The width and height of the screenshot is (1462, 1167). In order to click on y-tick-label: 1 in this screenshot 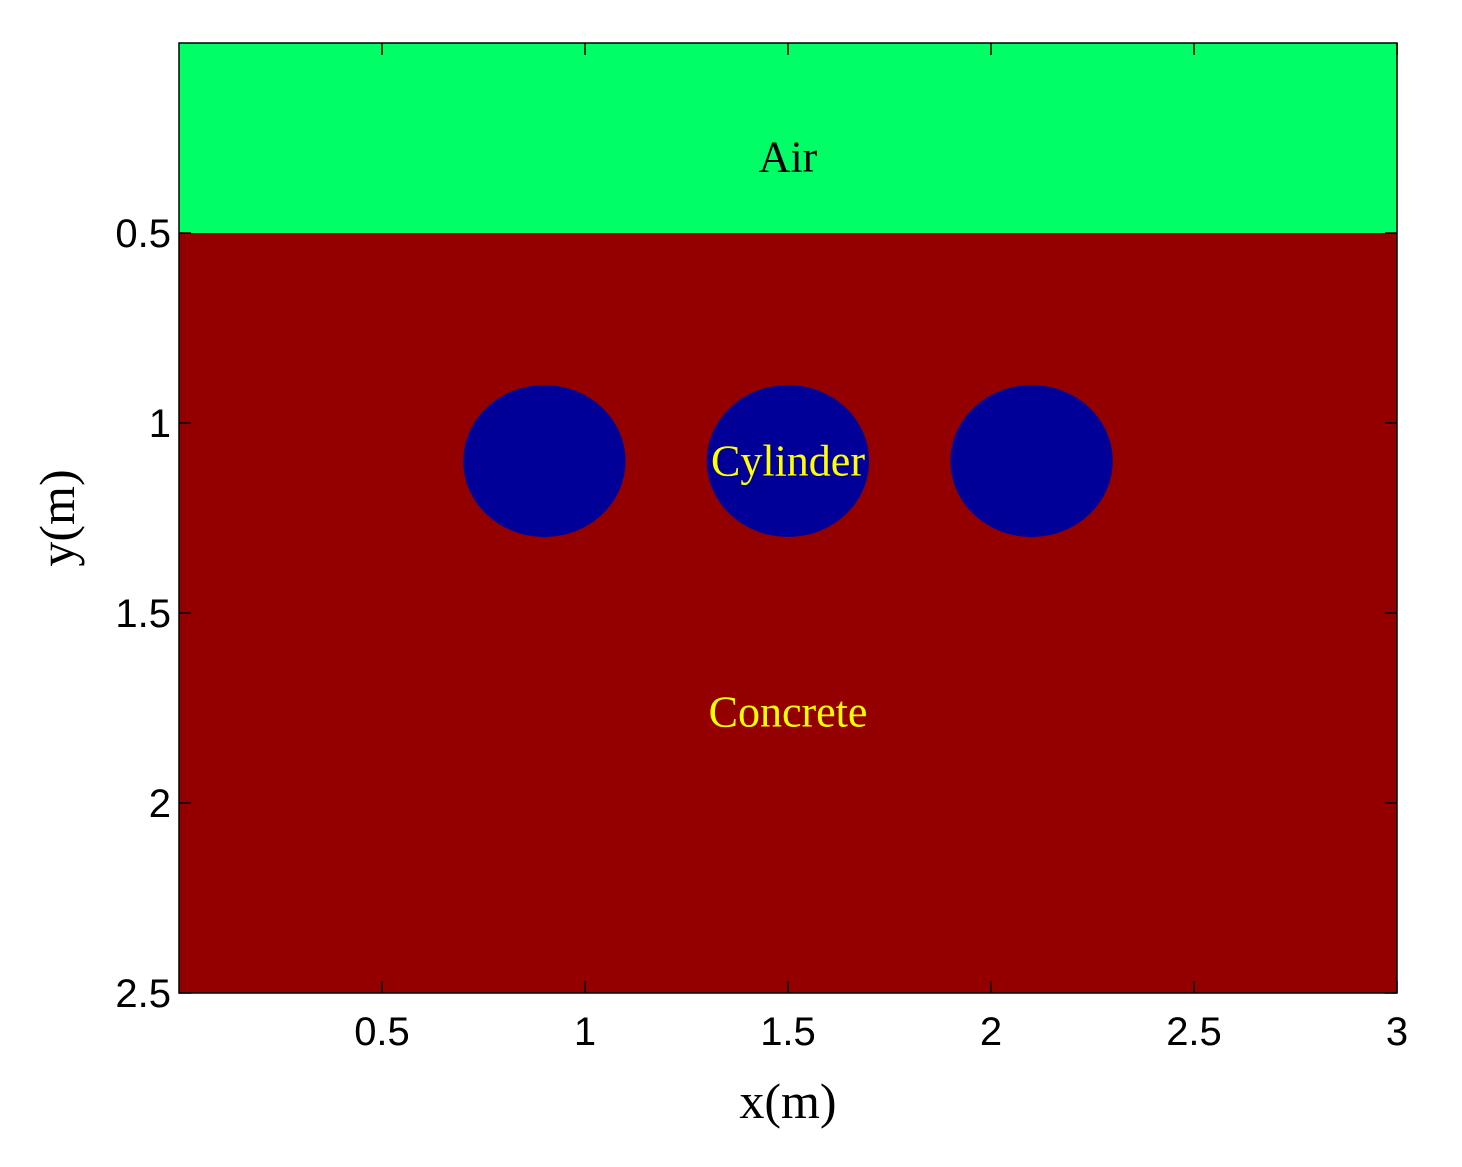, I will do `click(160, 424)`.